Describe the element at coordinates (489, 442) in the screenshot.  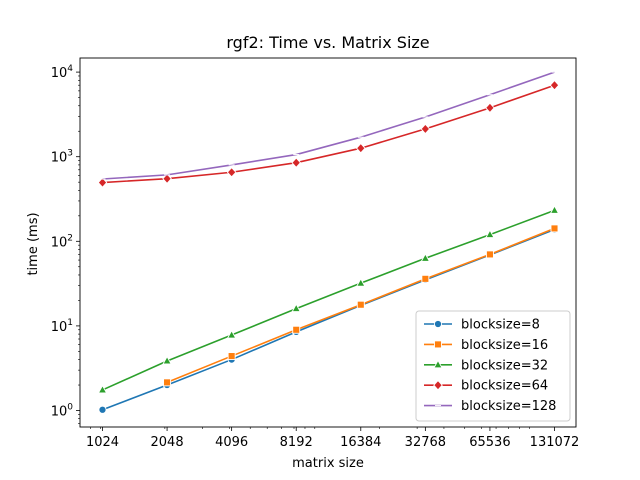
I see `x-tick-label: 65536` at that location.